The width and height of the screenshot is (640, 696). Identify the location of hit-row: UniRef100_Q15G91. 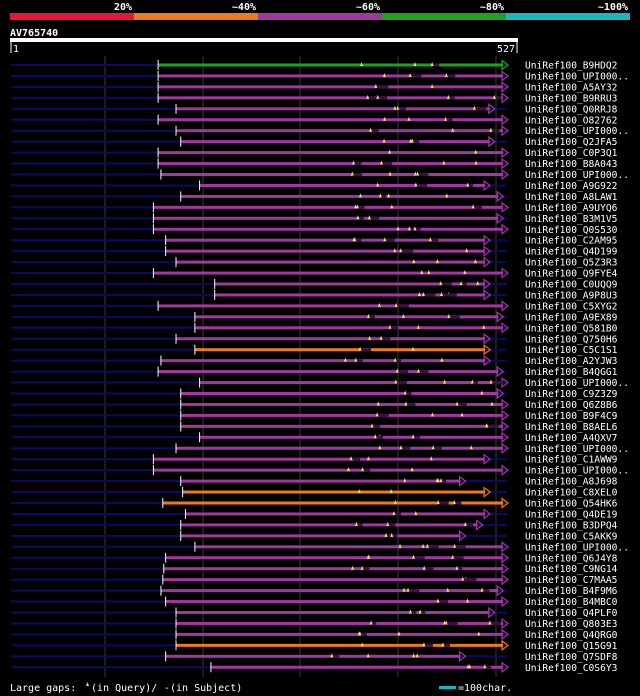
(314, 645).